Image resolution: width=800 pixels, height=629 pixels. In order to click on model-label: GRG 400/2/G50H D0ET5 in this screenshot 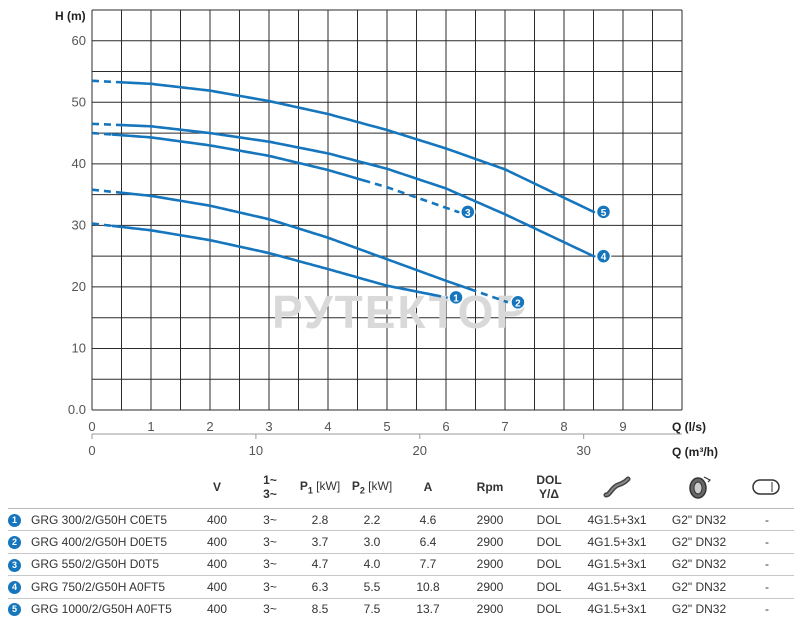, I will do `click(99, 541)`.